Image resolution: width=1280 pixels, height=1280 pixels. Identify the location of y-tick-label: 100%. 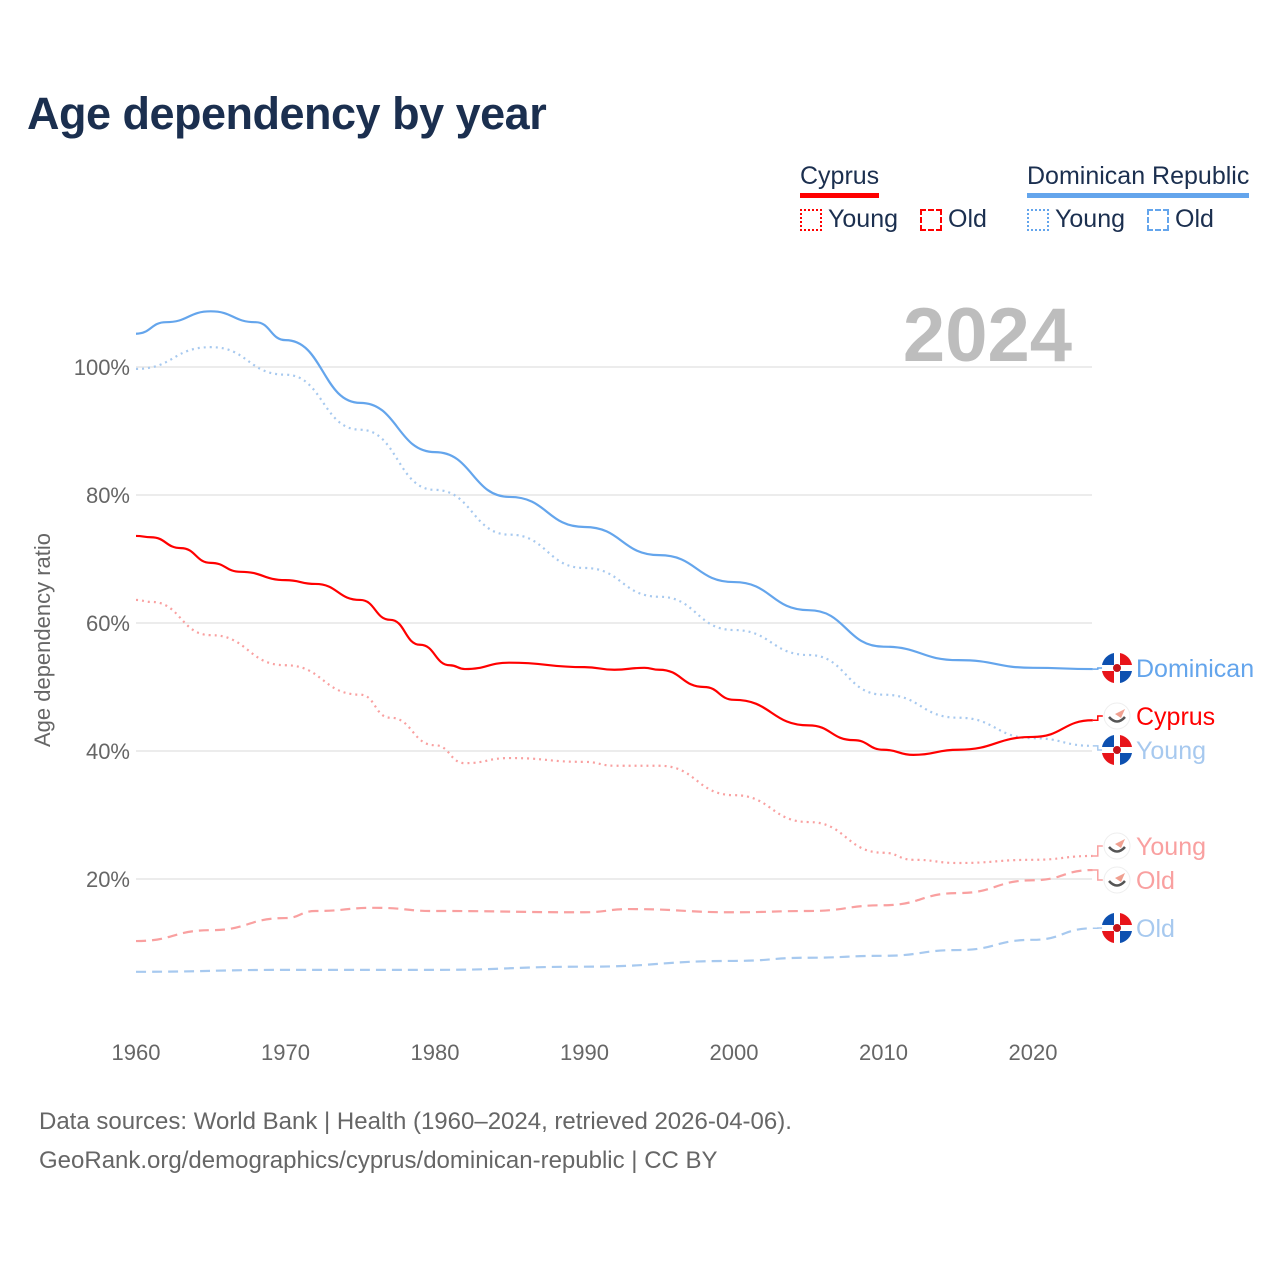
(102, 367).